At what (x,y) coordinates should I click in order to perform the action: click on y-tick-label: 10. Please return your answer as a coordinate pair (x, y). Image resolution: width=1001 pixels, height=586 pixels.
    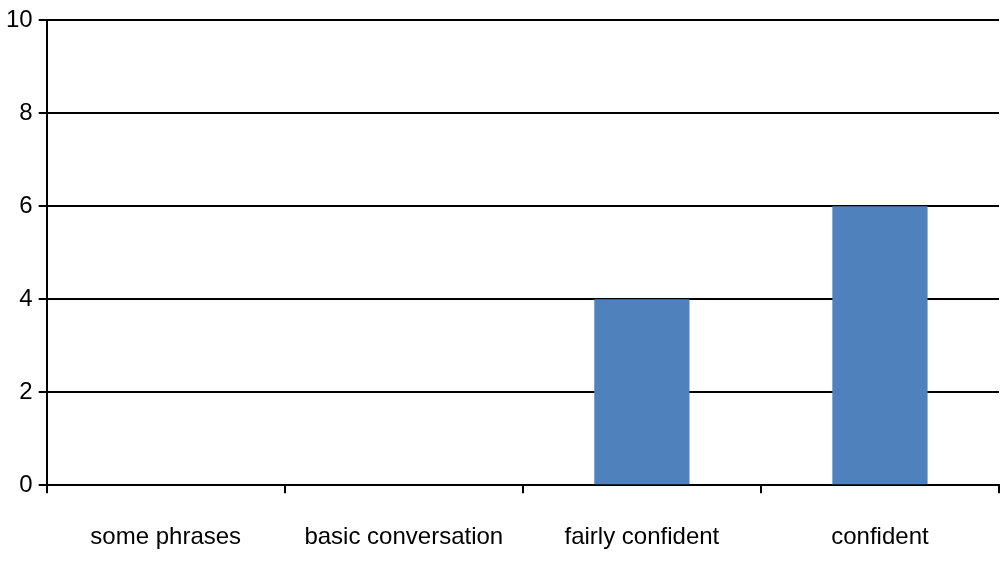
    Looking at the image, I should click on (19, 19).